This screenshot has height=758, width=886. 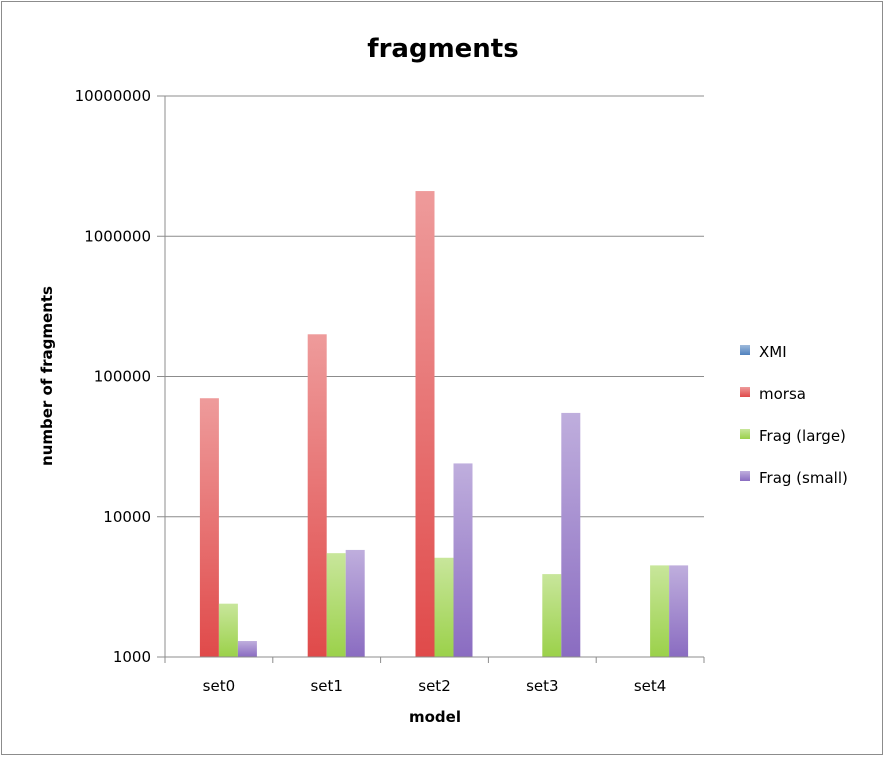 What do you see at coordinates (463, 560) in the screenshot?
I see `bar-frag-small-set2` at bounding box center [463, 560].